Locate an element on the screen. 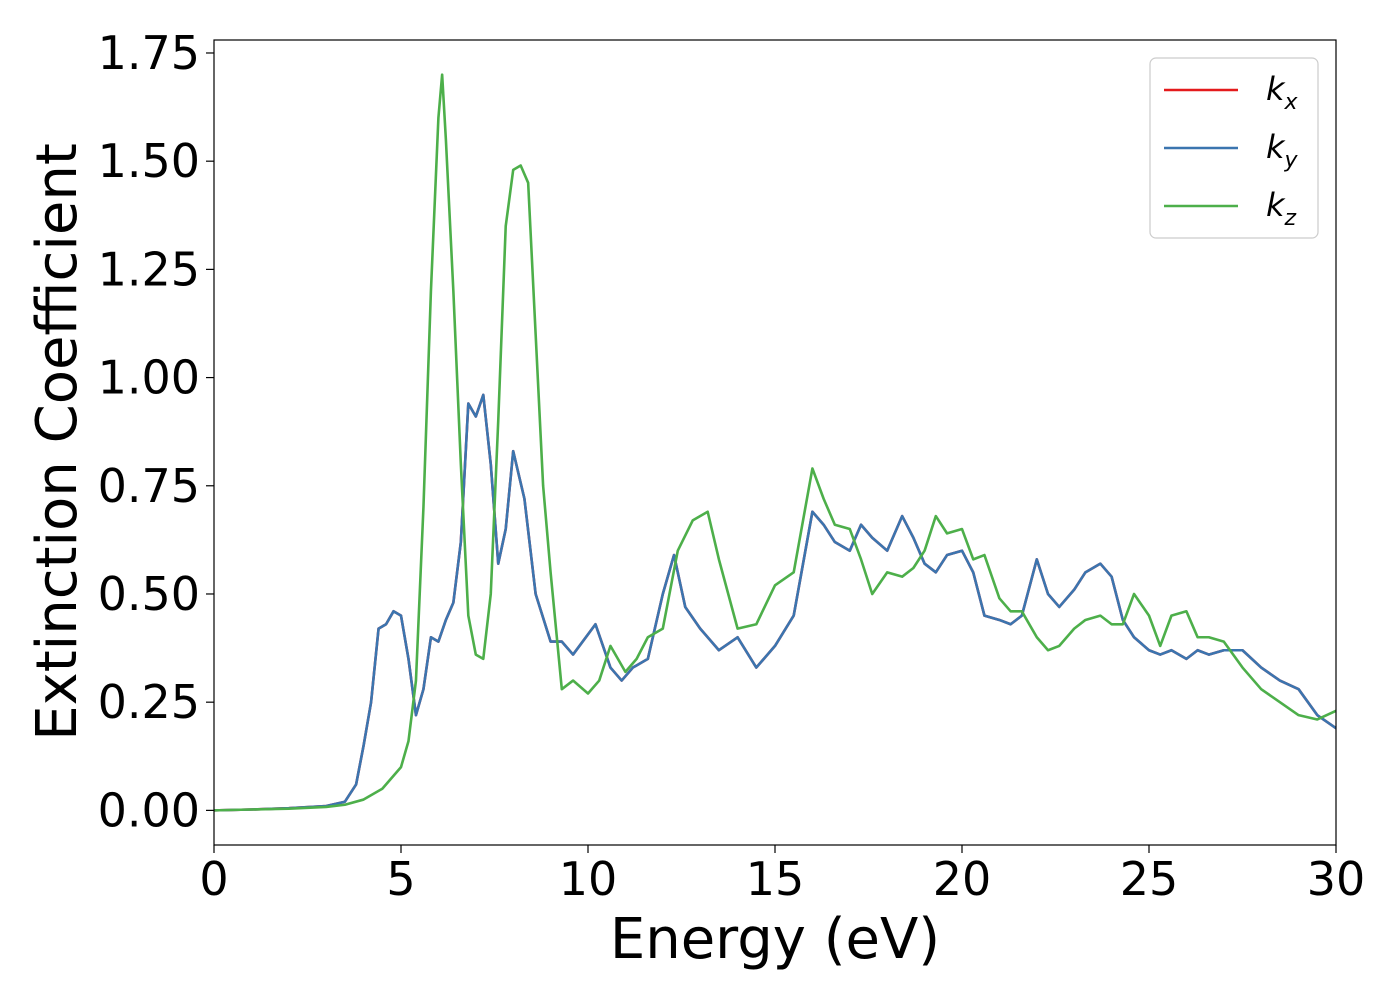  y-tick-label: 0.75 is located at coordinates (149, 486).